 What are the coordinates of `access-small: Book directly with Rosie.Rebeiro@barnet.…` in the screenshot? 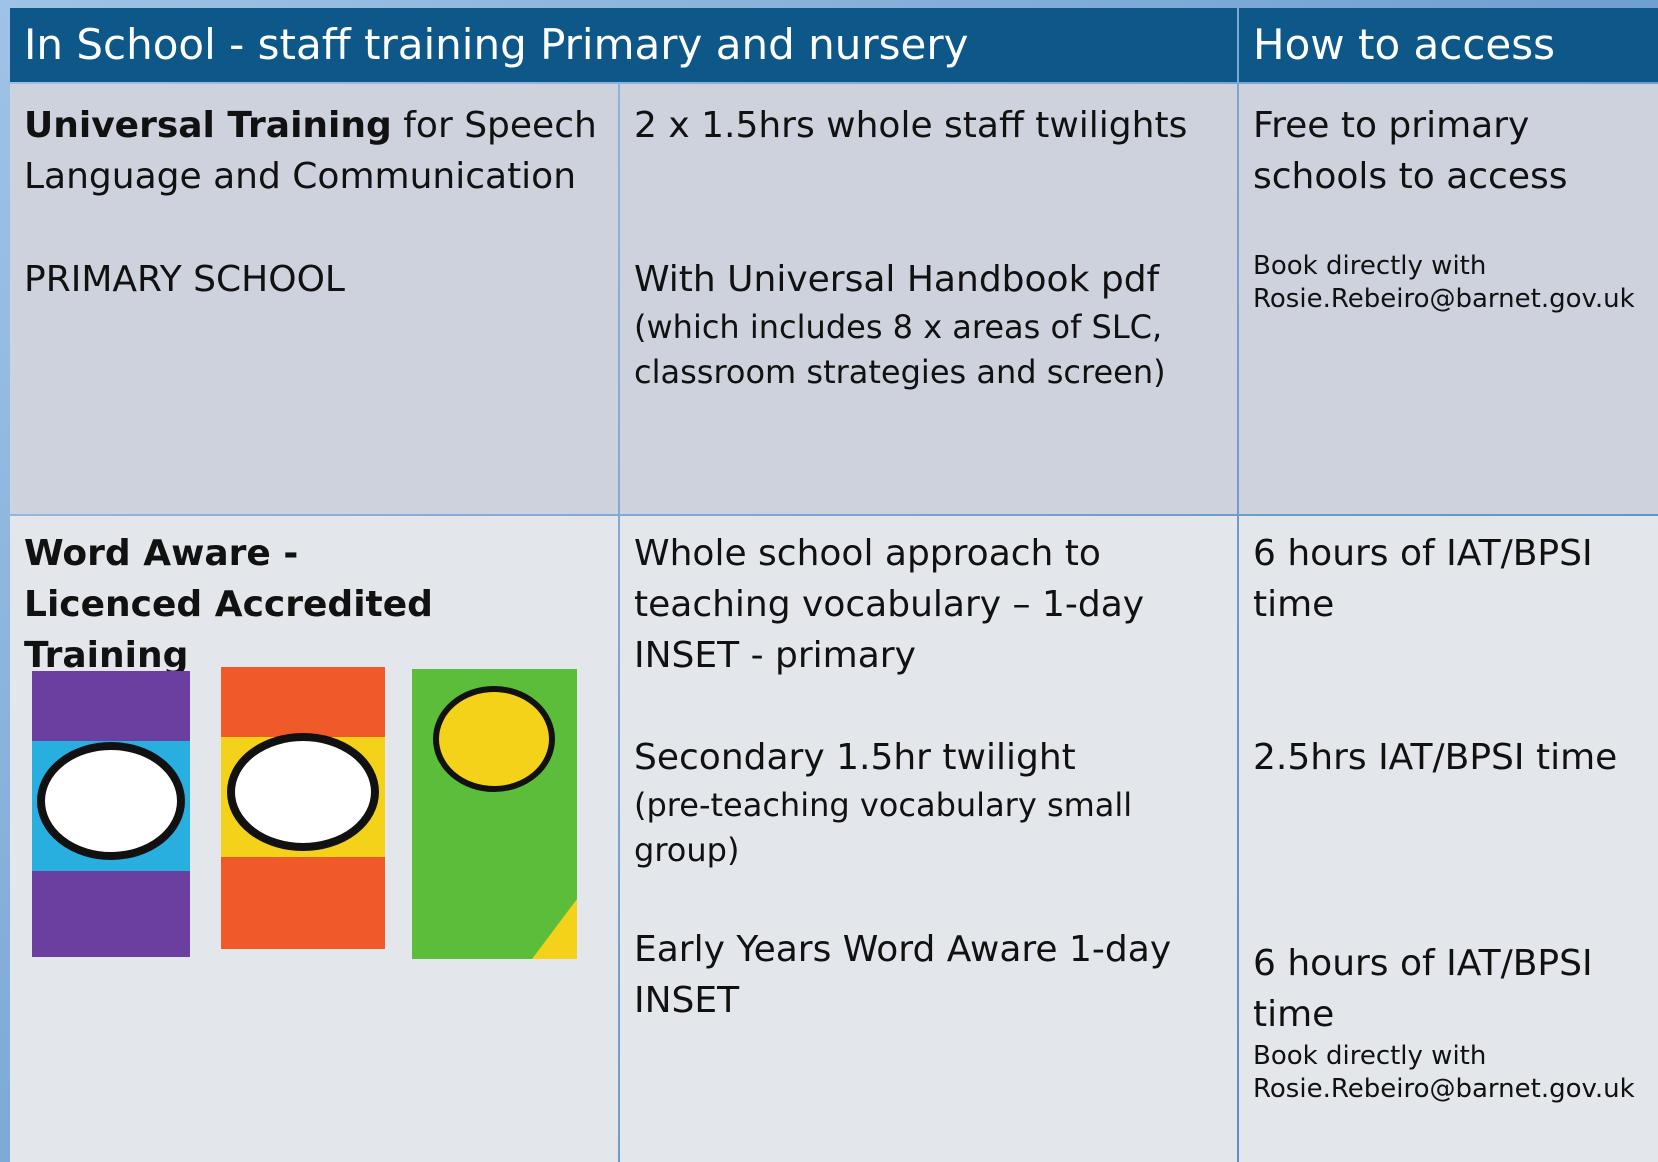 It's located at (1450, 283).